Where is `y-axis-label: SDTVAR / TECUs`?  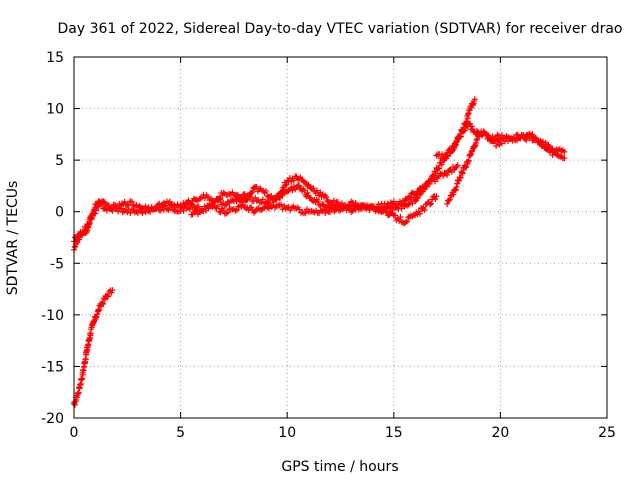
y-axis-label: SDTVAR / TECUs is located at coordinates (13, 238).